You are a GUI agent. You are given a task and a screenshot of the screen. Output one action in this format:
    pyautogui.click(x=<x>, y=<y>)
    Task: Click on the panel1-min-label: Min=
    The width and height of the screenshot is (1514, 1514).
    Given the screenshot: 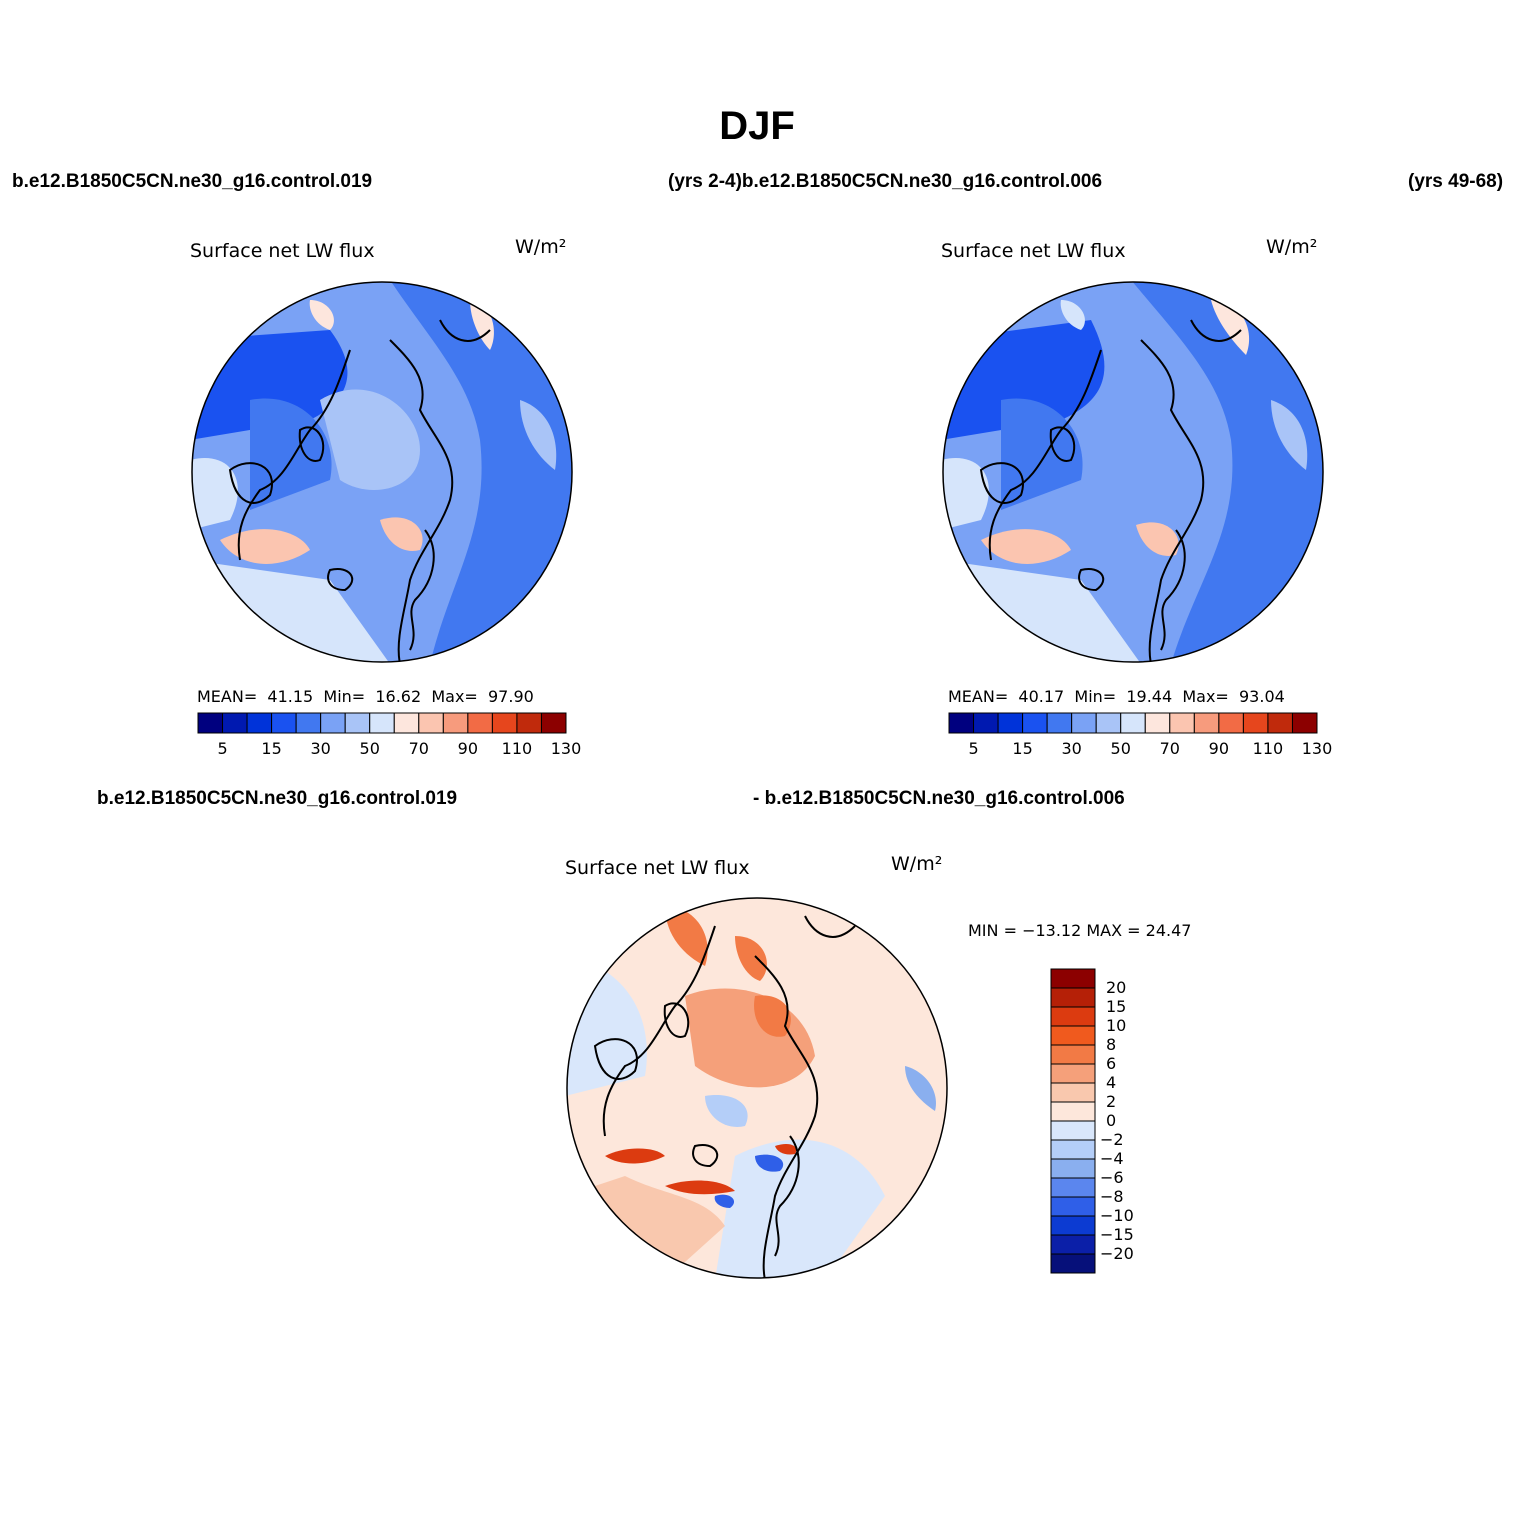 What is the action you would take?
    pyautogui.click(x=344, y=696)
    